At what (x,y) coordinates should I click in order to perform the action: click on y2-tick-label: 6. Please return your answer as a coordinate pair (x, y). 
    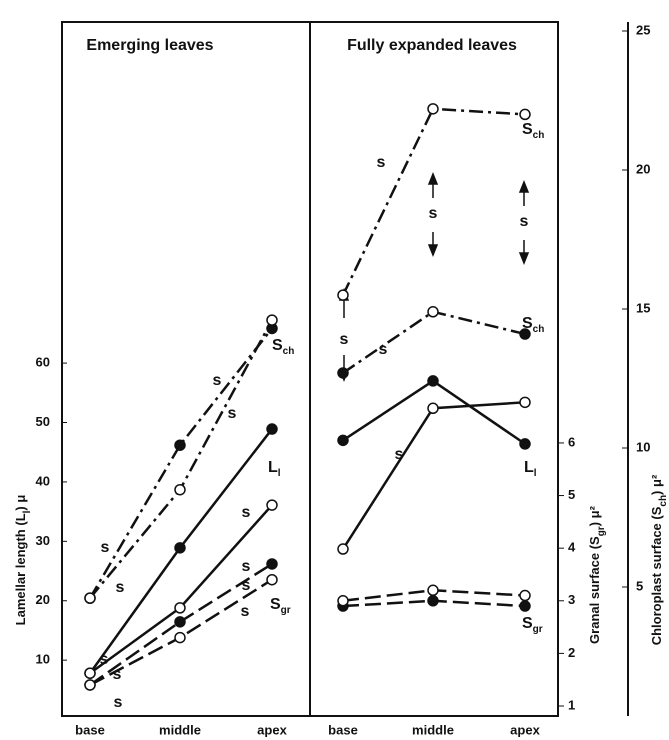
    Looking at the image, I should click on (571, 441).